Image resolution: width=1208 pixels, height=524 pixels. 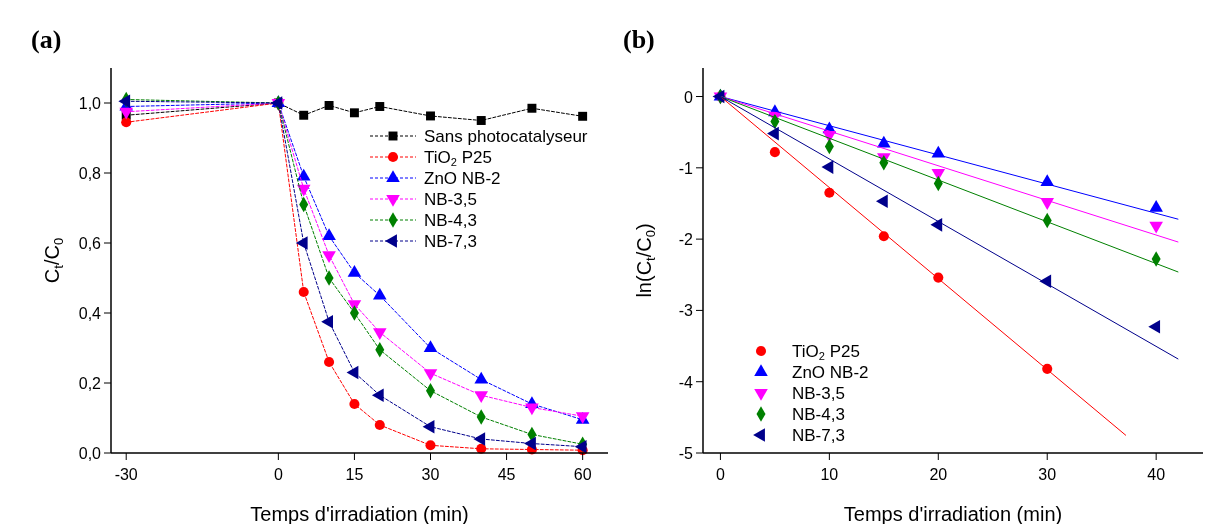 What do you see at coordinates (506, 474) in the screenshot?
I see `x-tick-label: 45` at bounding box center [506, 474].